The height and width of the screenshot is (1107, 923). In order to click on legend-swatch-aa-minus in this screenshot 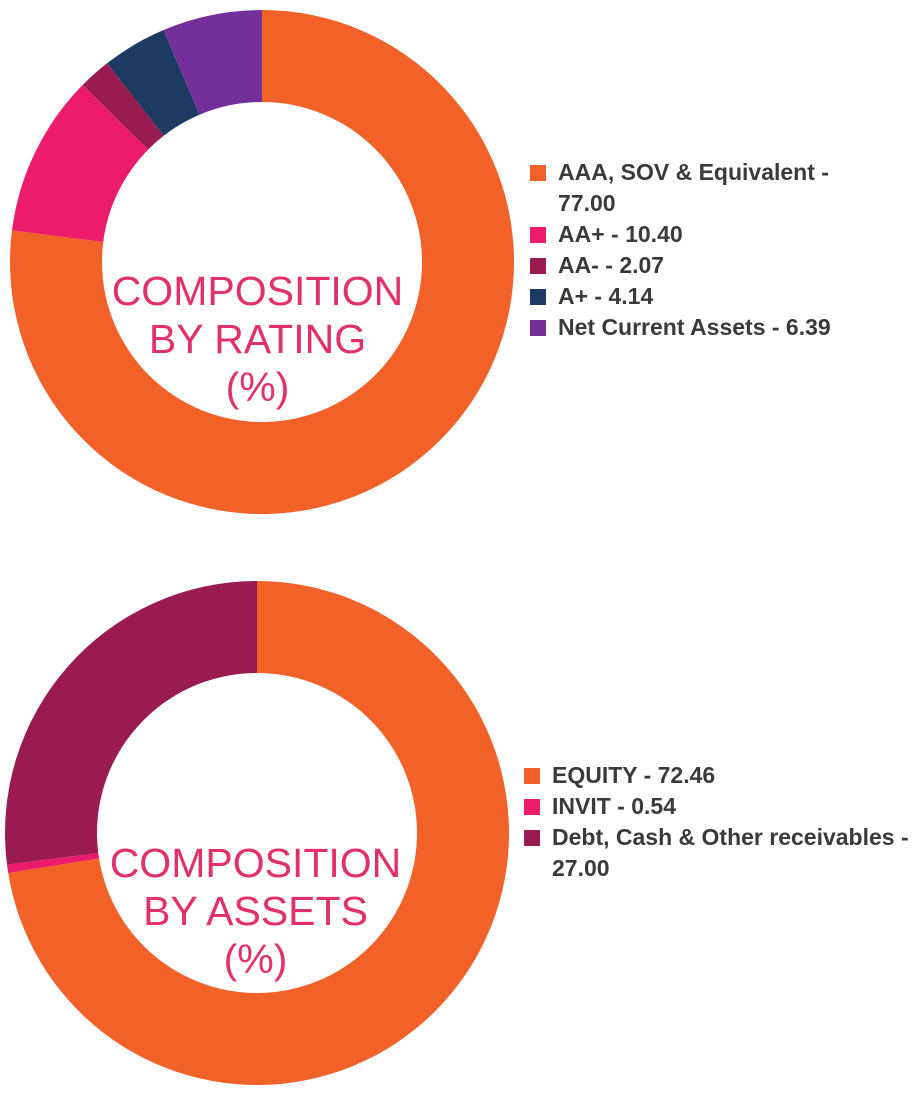, I will do `click(538, 266)`.